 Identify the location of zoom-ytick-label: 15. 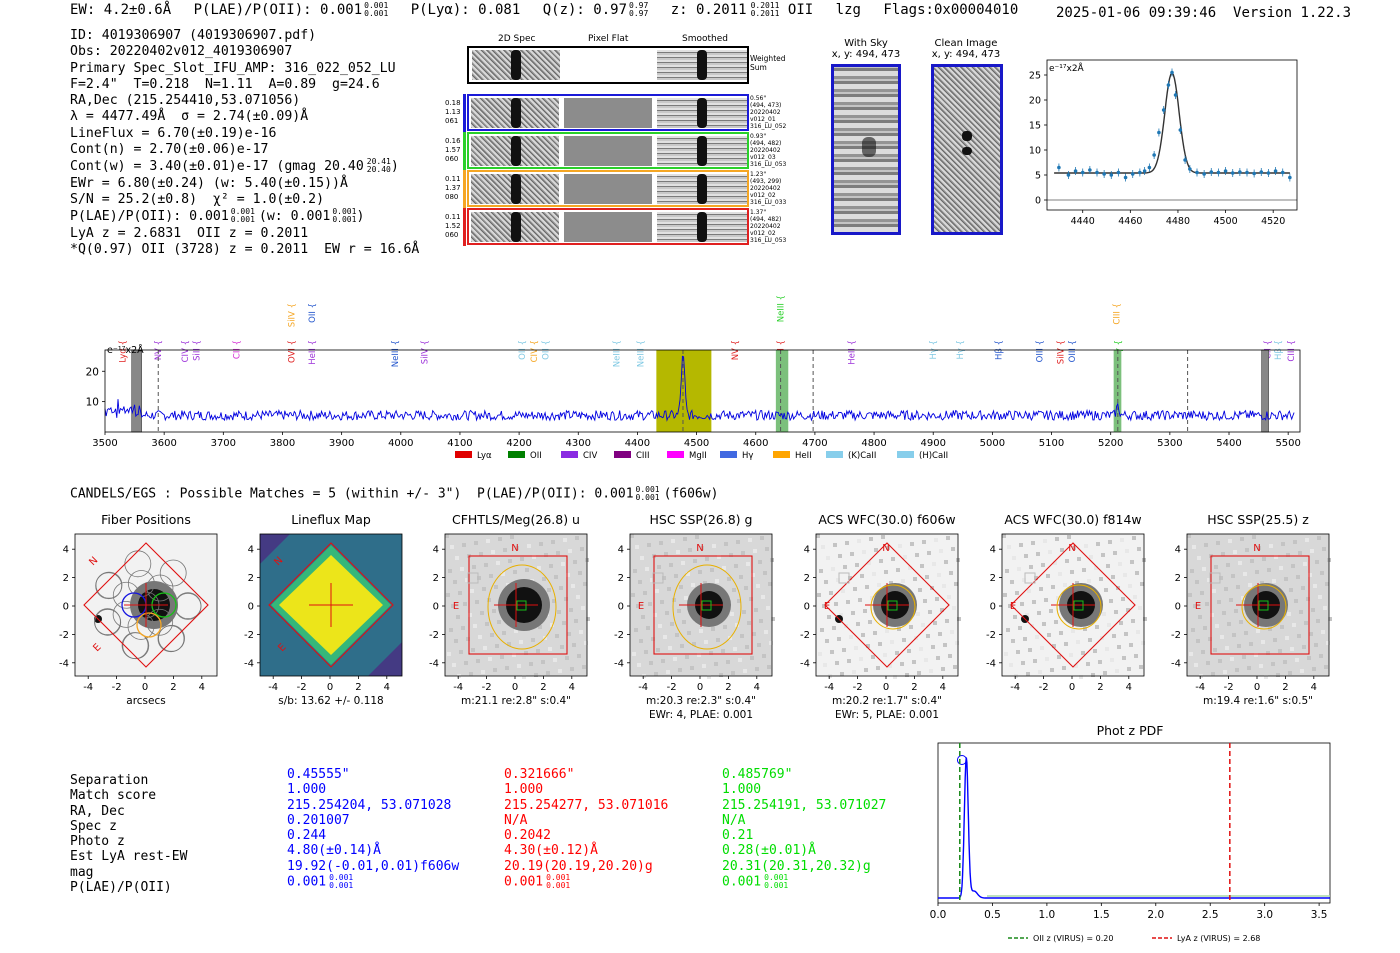
(1035, 126).